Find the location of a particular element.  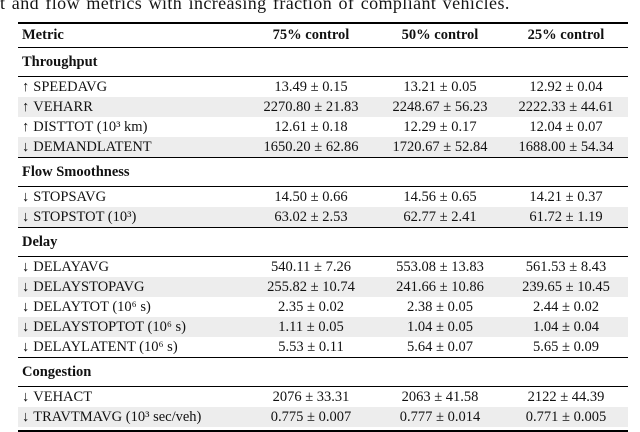

metric-cell: ↓ DELAYSTOPAVG is located at coordinates (132, 287).